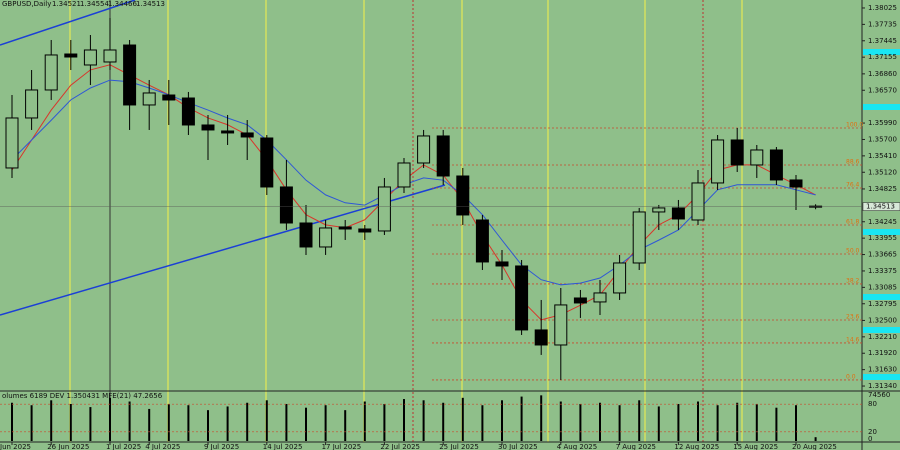 The width and height of the screenshot is (900, 450). What do you see at coordinates (882, 370) in the screenshot?
I see `y-tick-label: 1.31630` at bounding box center [882, 370].